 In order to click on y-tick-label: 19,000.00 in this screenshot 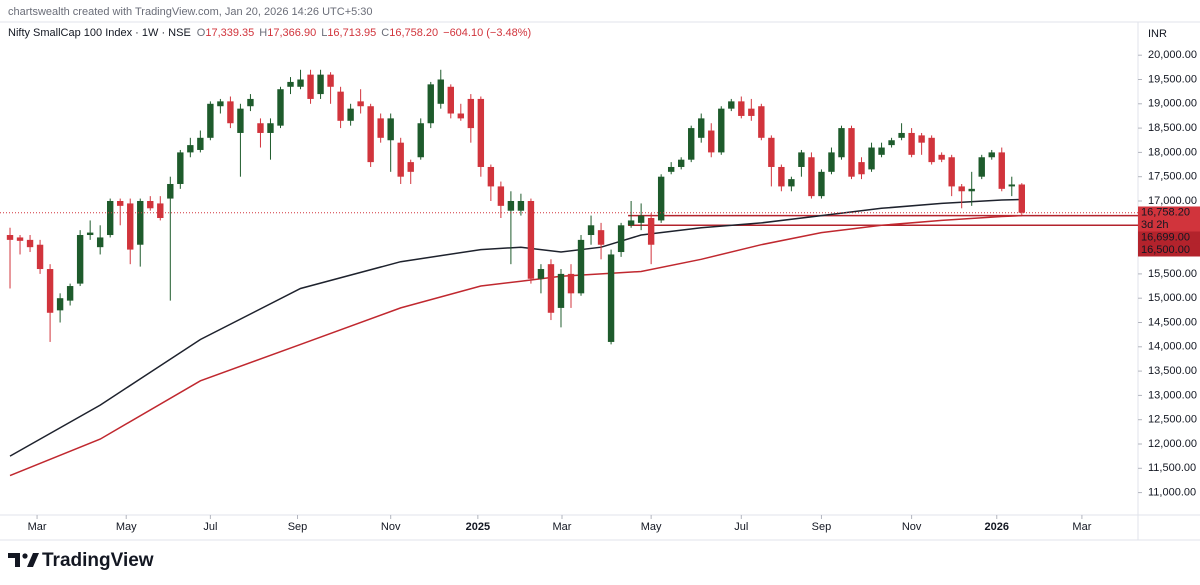, I will do `click(1172, 104)`.